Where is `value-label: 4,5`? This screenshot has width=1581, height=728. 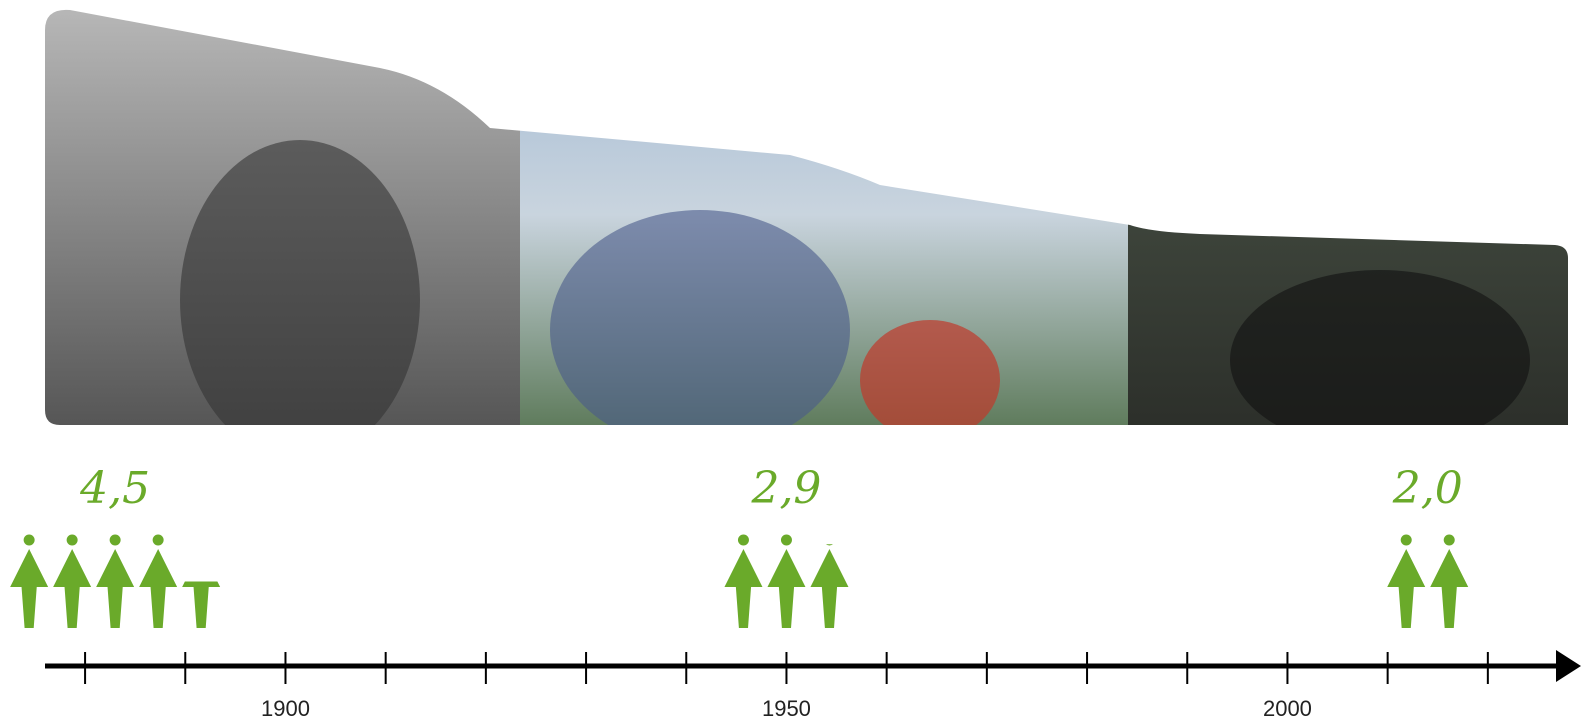 value-label: 4,5 is located at coordinates (114, 488).